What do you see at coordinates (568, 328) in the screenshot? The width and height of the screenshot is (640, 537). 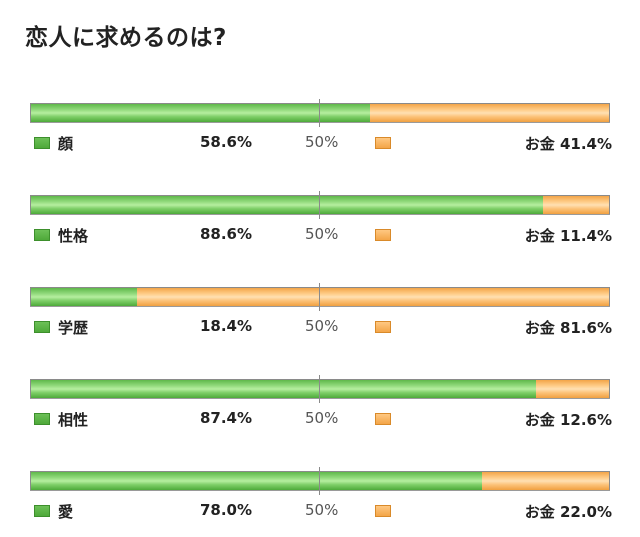 I see `right-value-label: お金 81.6%` at bounding box center [568, 328].